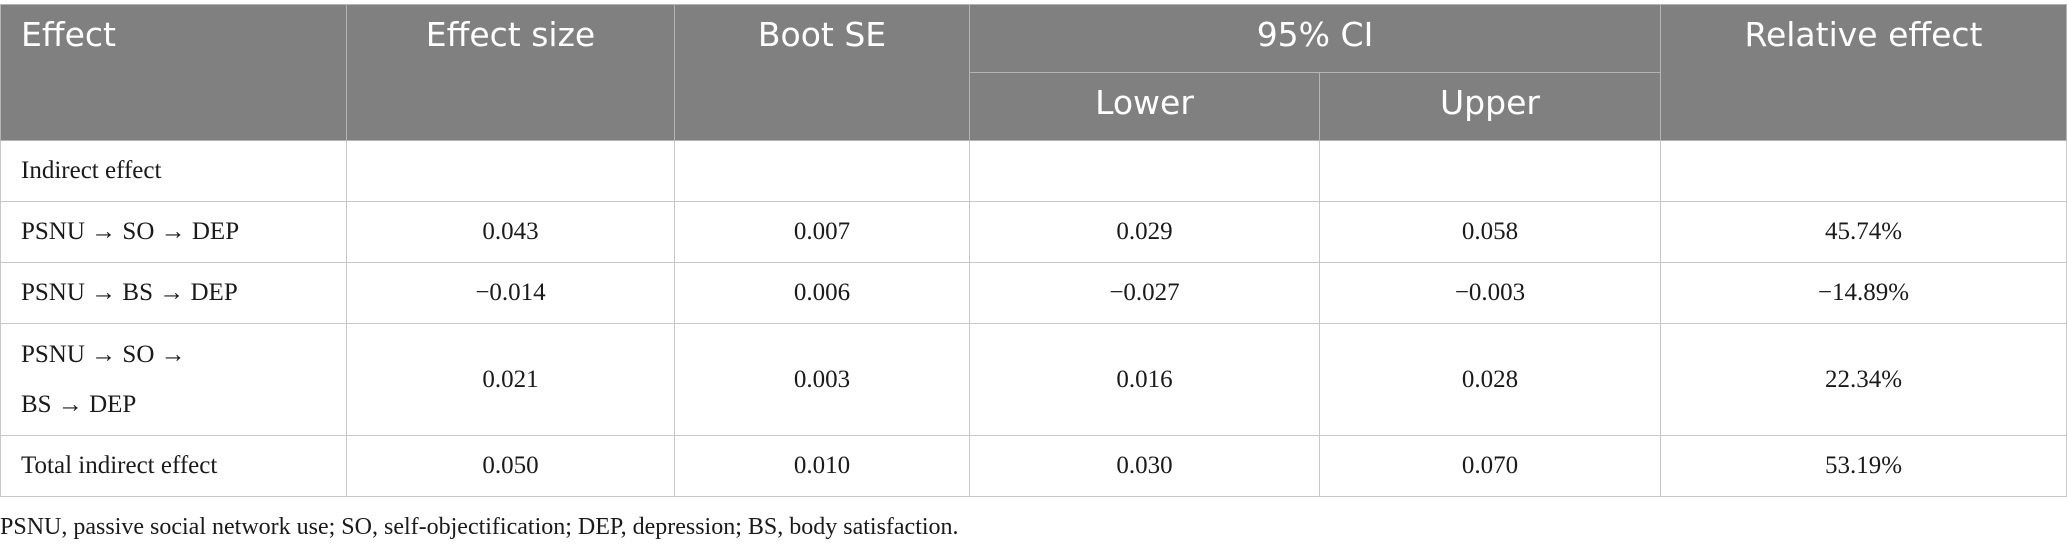 This screenshot has width=2067, height=552. I want to click on header-upper: Upper, so click(1490, 106).